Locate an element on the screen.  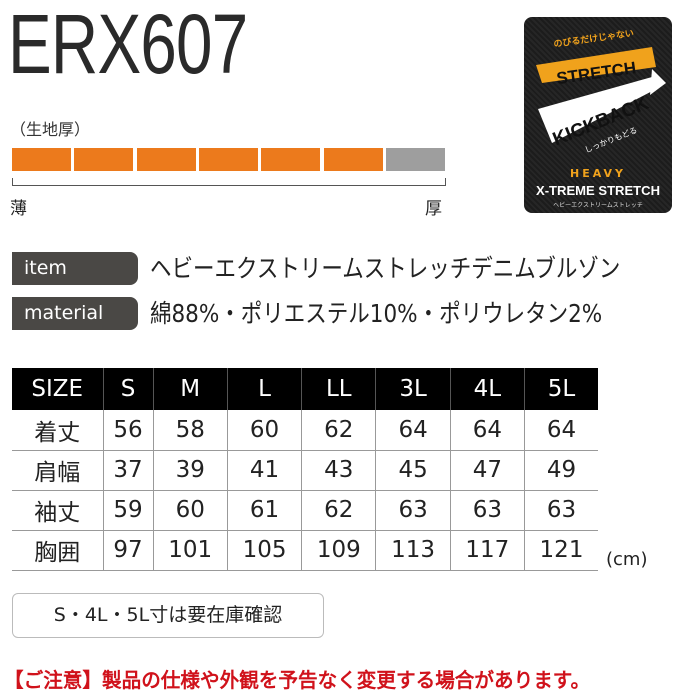
caution-notice: 【ご注意】製品の仕様や外観を予告なく変更する場合があります。 is located at coordinates (297, 680).